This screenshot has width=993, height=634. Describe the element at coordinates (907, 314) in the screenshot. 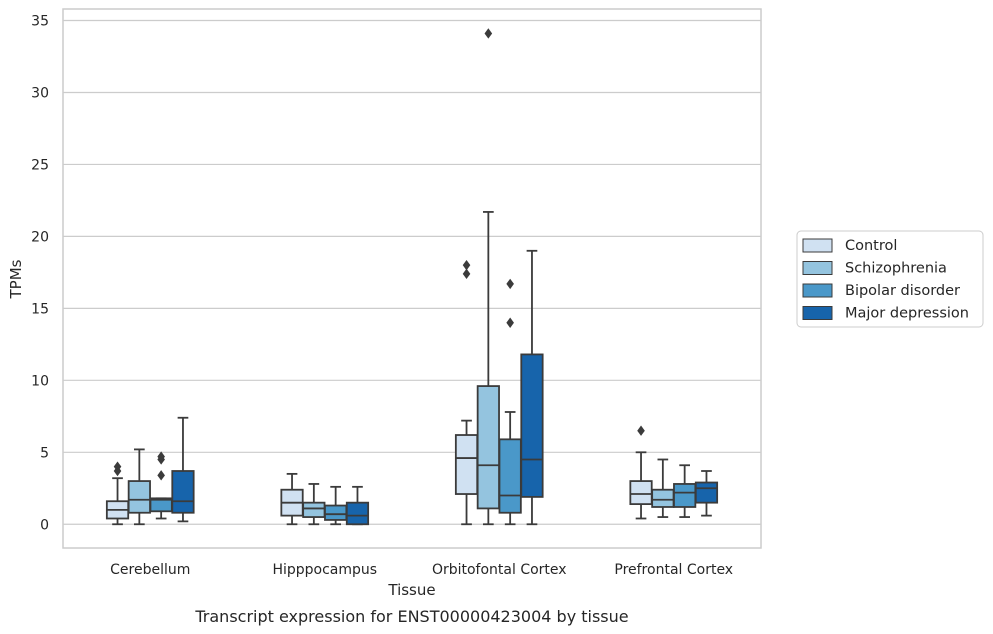

I see `legend-label: Major depression` at that location.